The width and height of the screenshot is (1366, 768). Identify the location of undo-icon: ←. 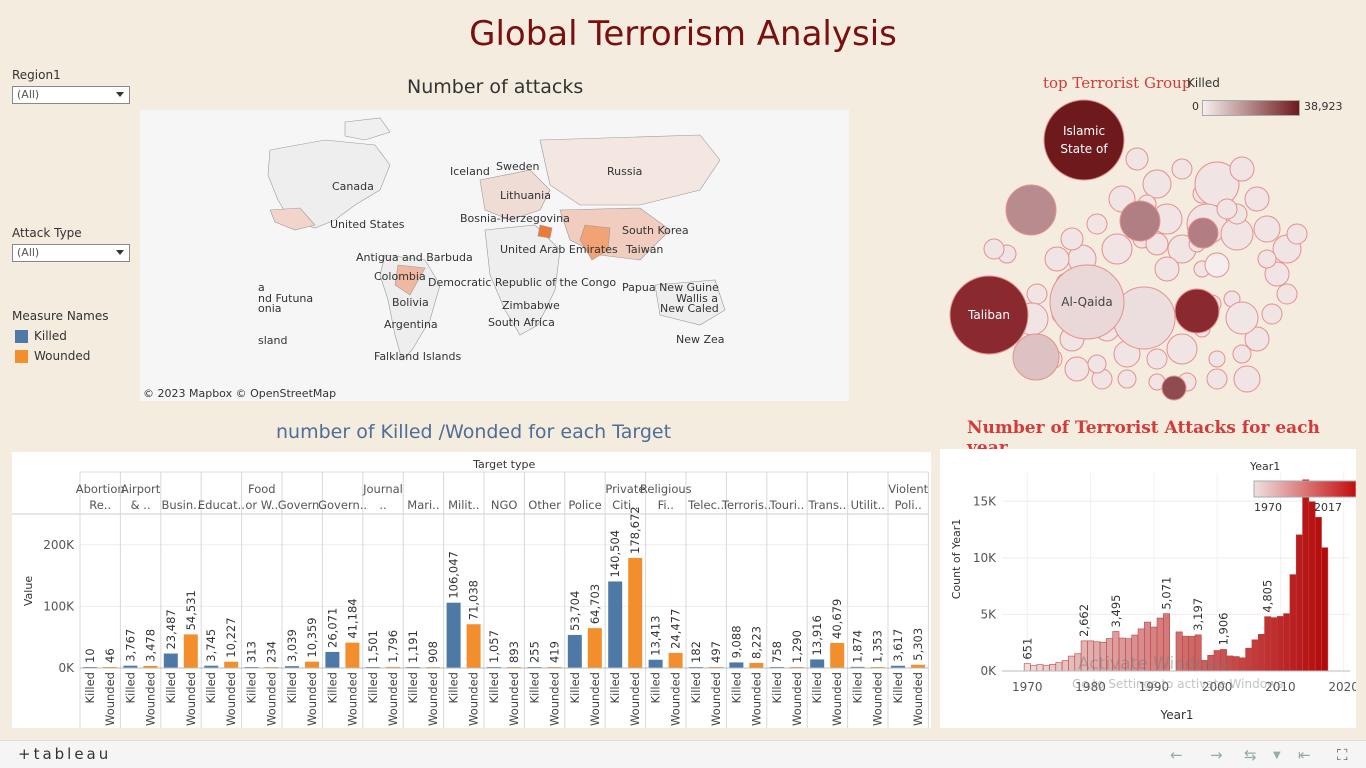
(1176, 755).